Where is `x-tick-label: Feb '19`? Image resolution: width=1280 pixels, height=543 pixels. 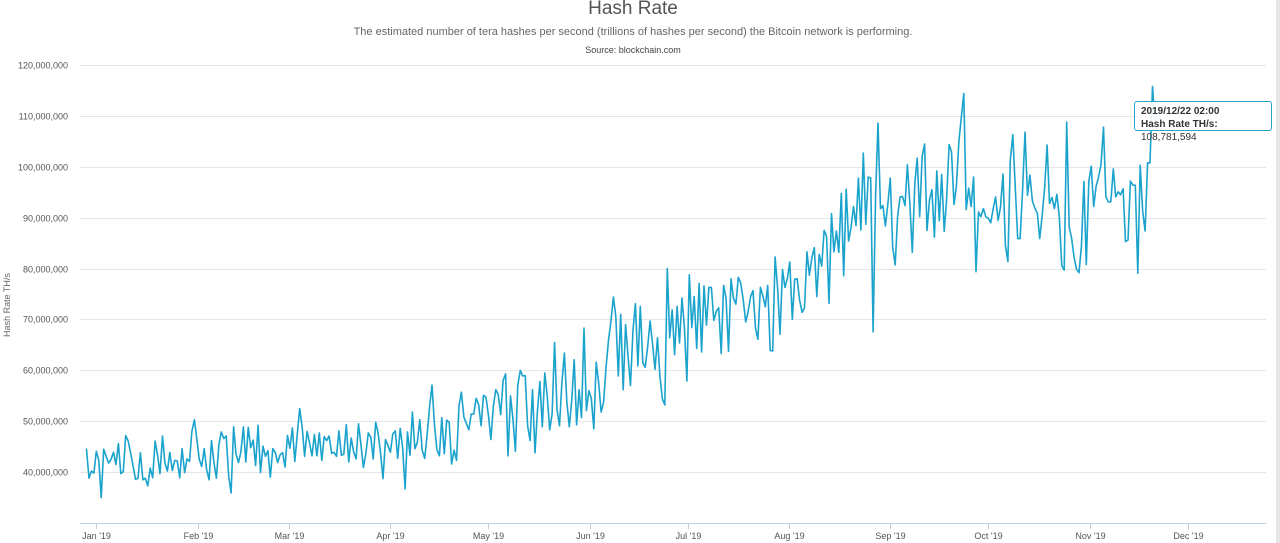
x-tick-label: Feb '19 is located at coordinates (199, 536).